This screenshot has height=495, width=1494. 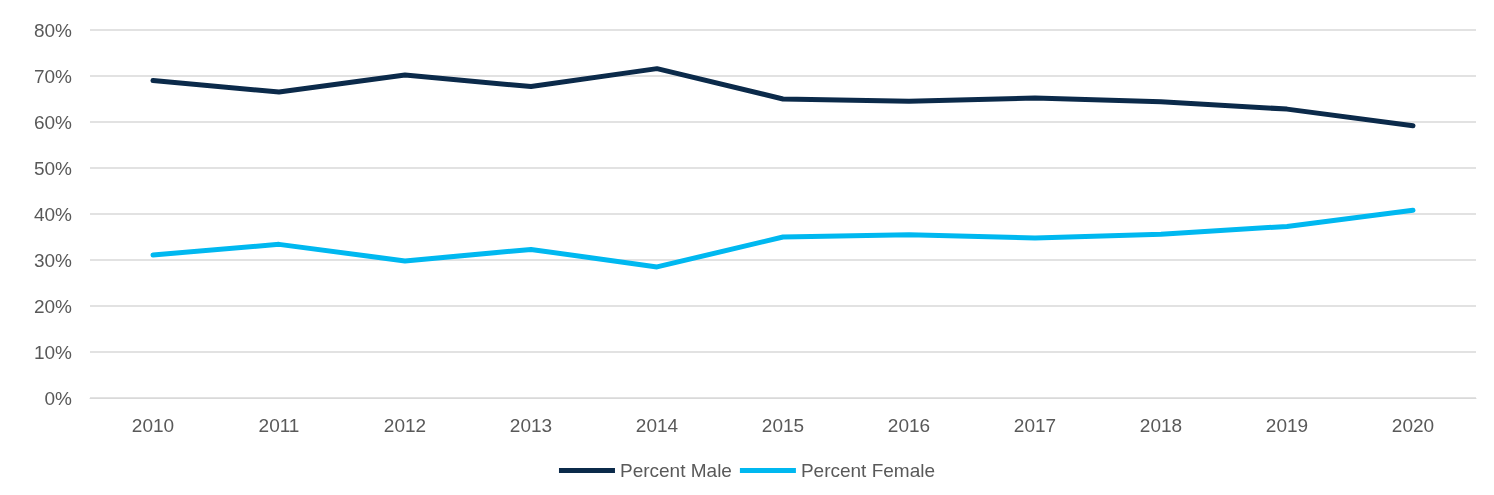 I want to click on y-tick-label: 10%, so click(x=53, y=352).